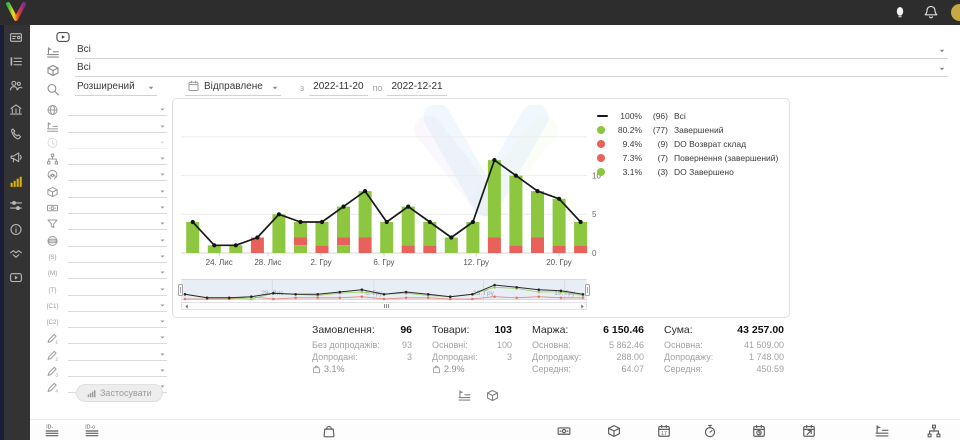 This screenshot has height=440, width=960. I want to click on toolbar-sitemap-button, so click(934, 431).